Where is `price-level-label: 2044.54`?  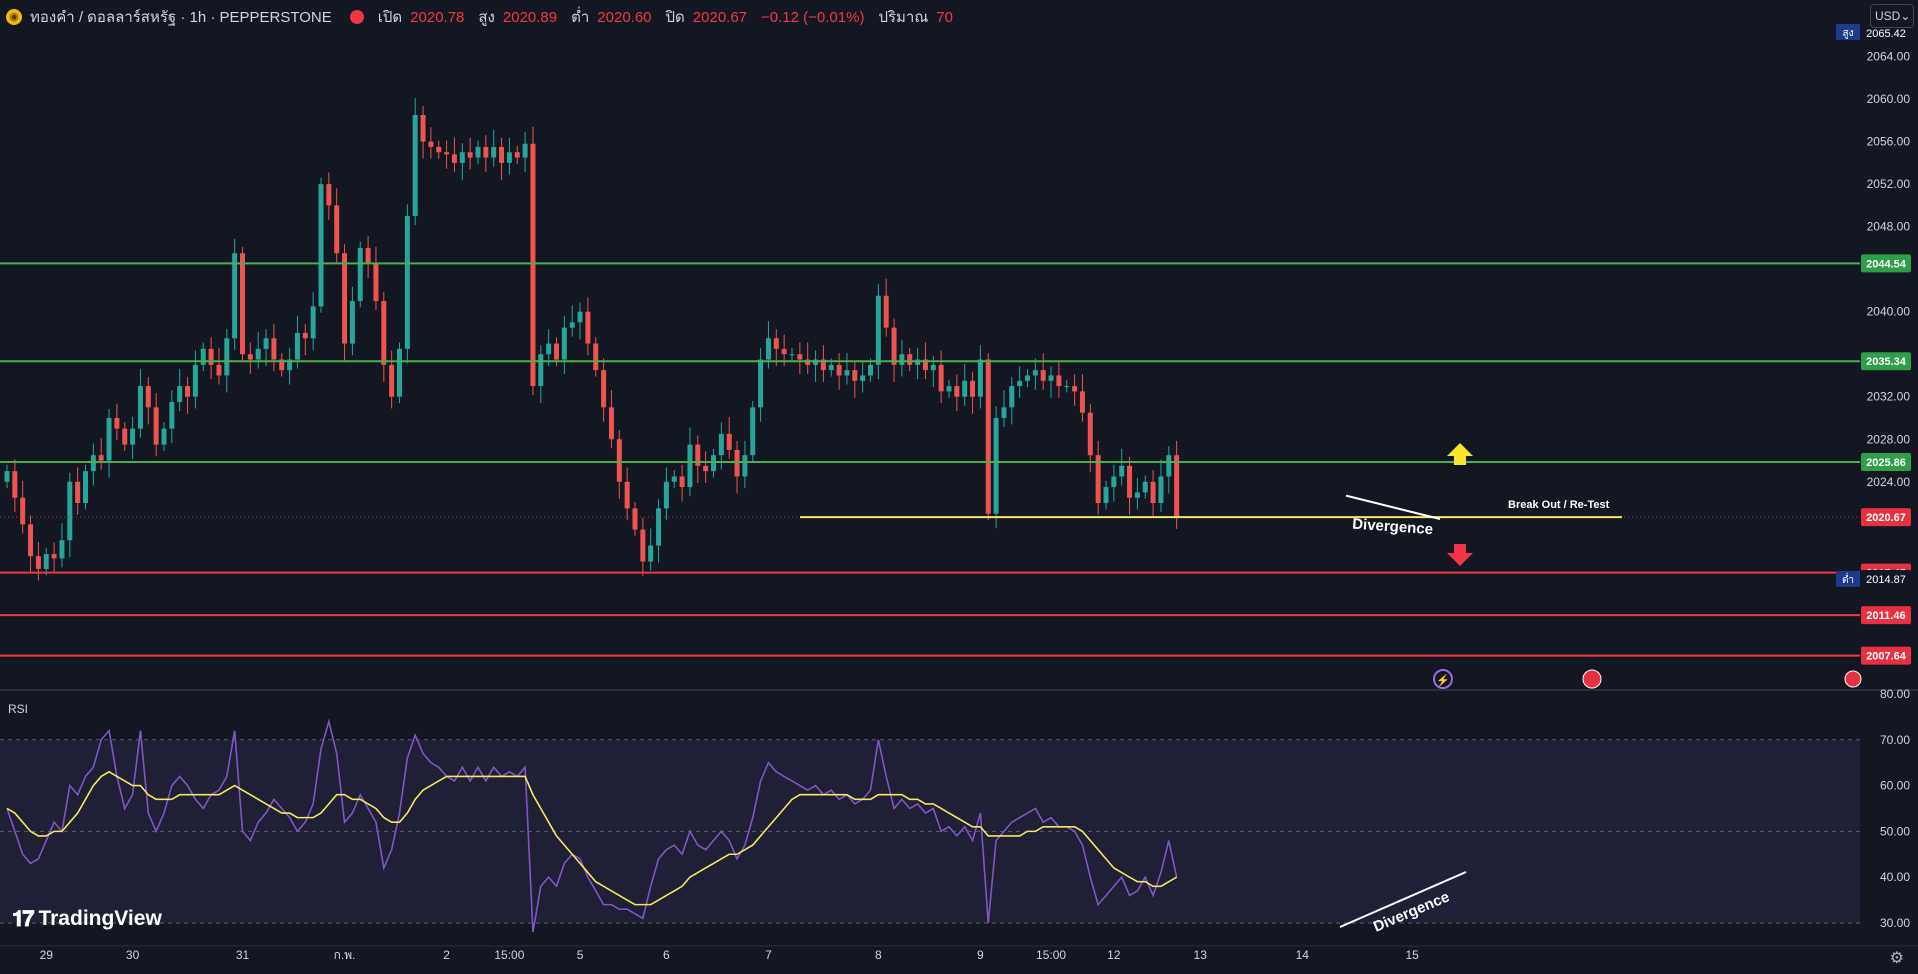
price-level-label: 2044.54 is located at coordinates (1886, 264).